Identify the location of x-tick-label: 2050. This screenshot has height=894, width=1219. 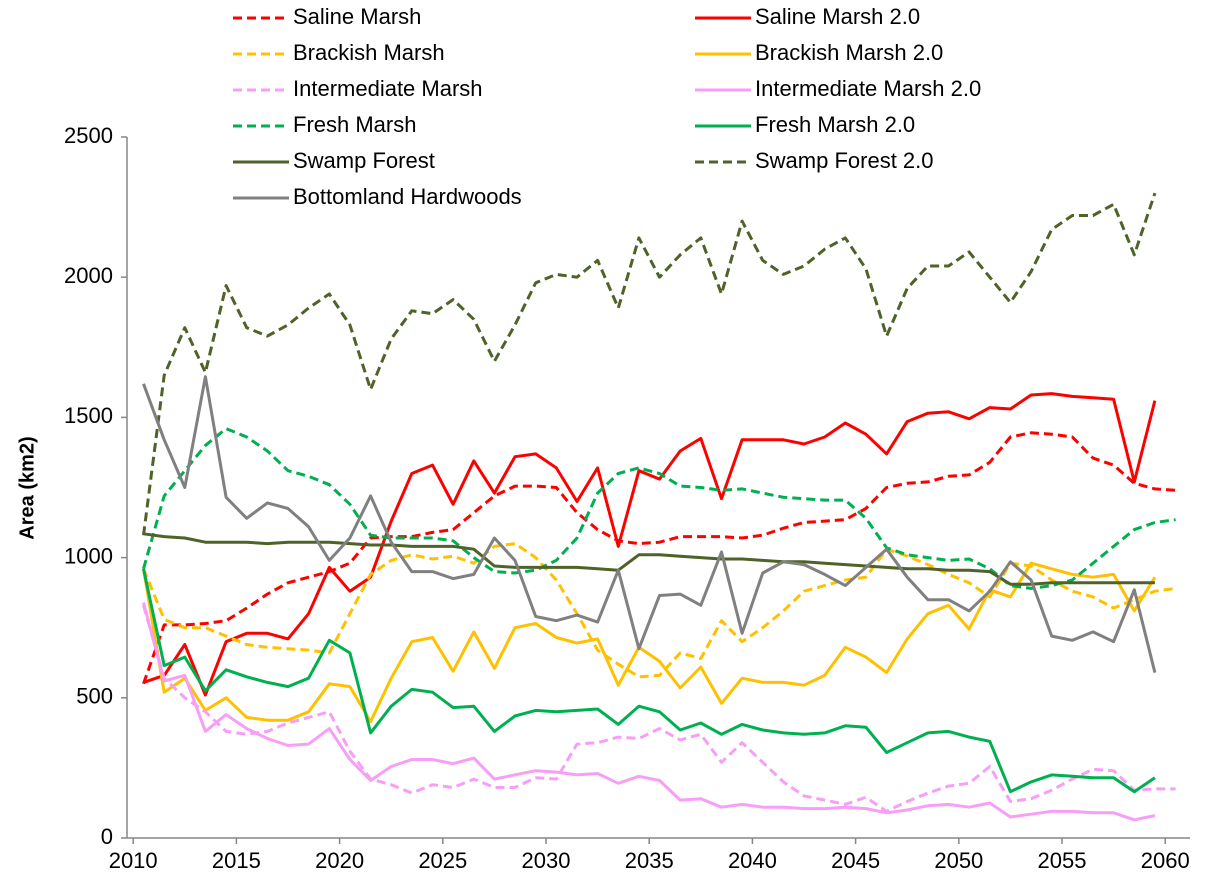
(958, 860).